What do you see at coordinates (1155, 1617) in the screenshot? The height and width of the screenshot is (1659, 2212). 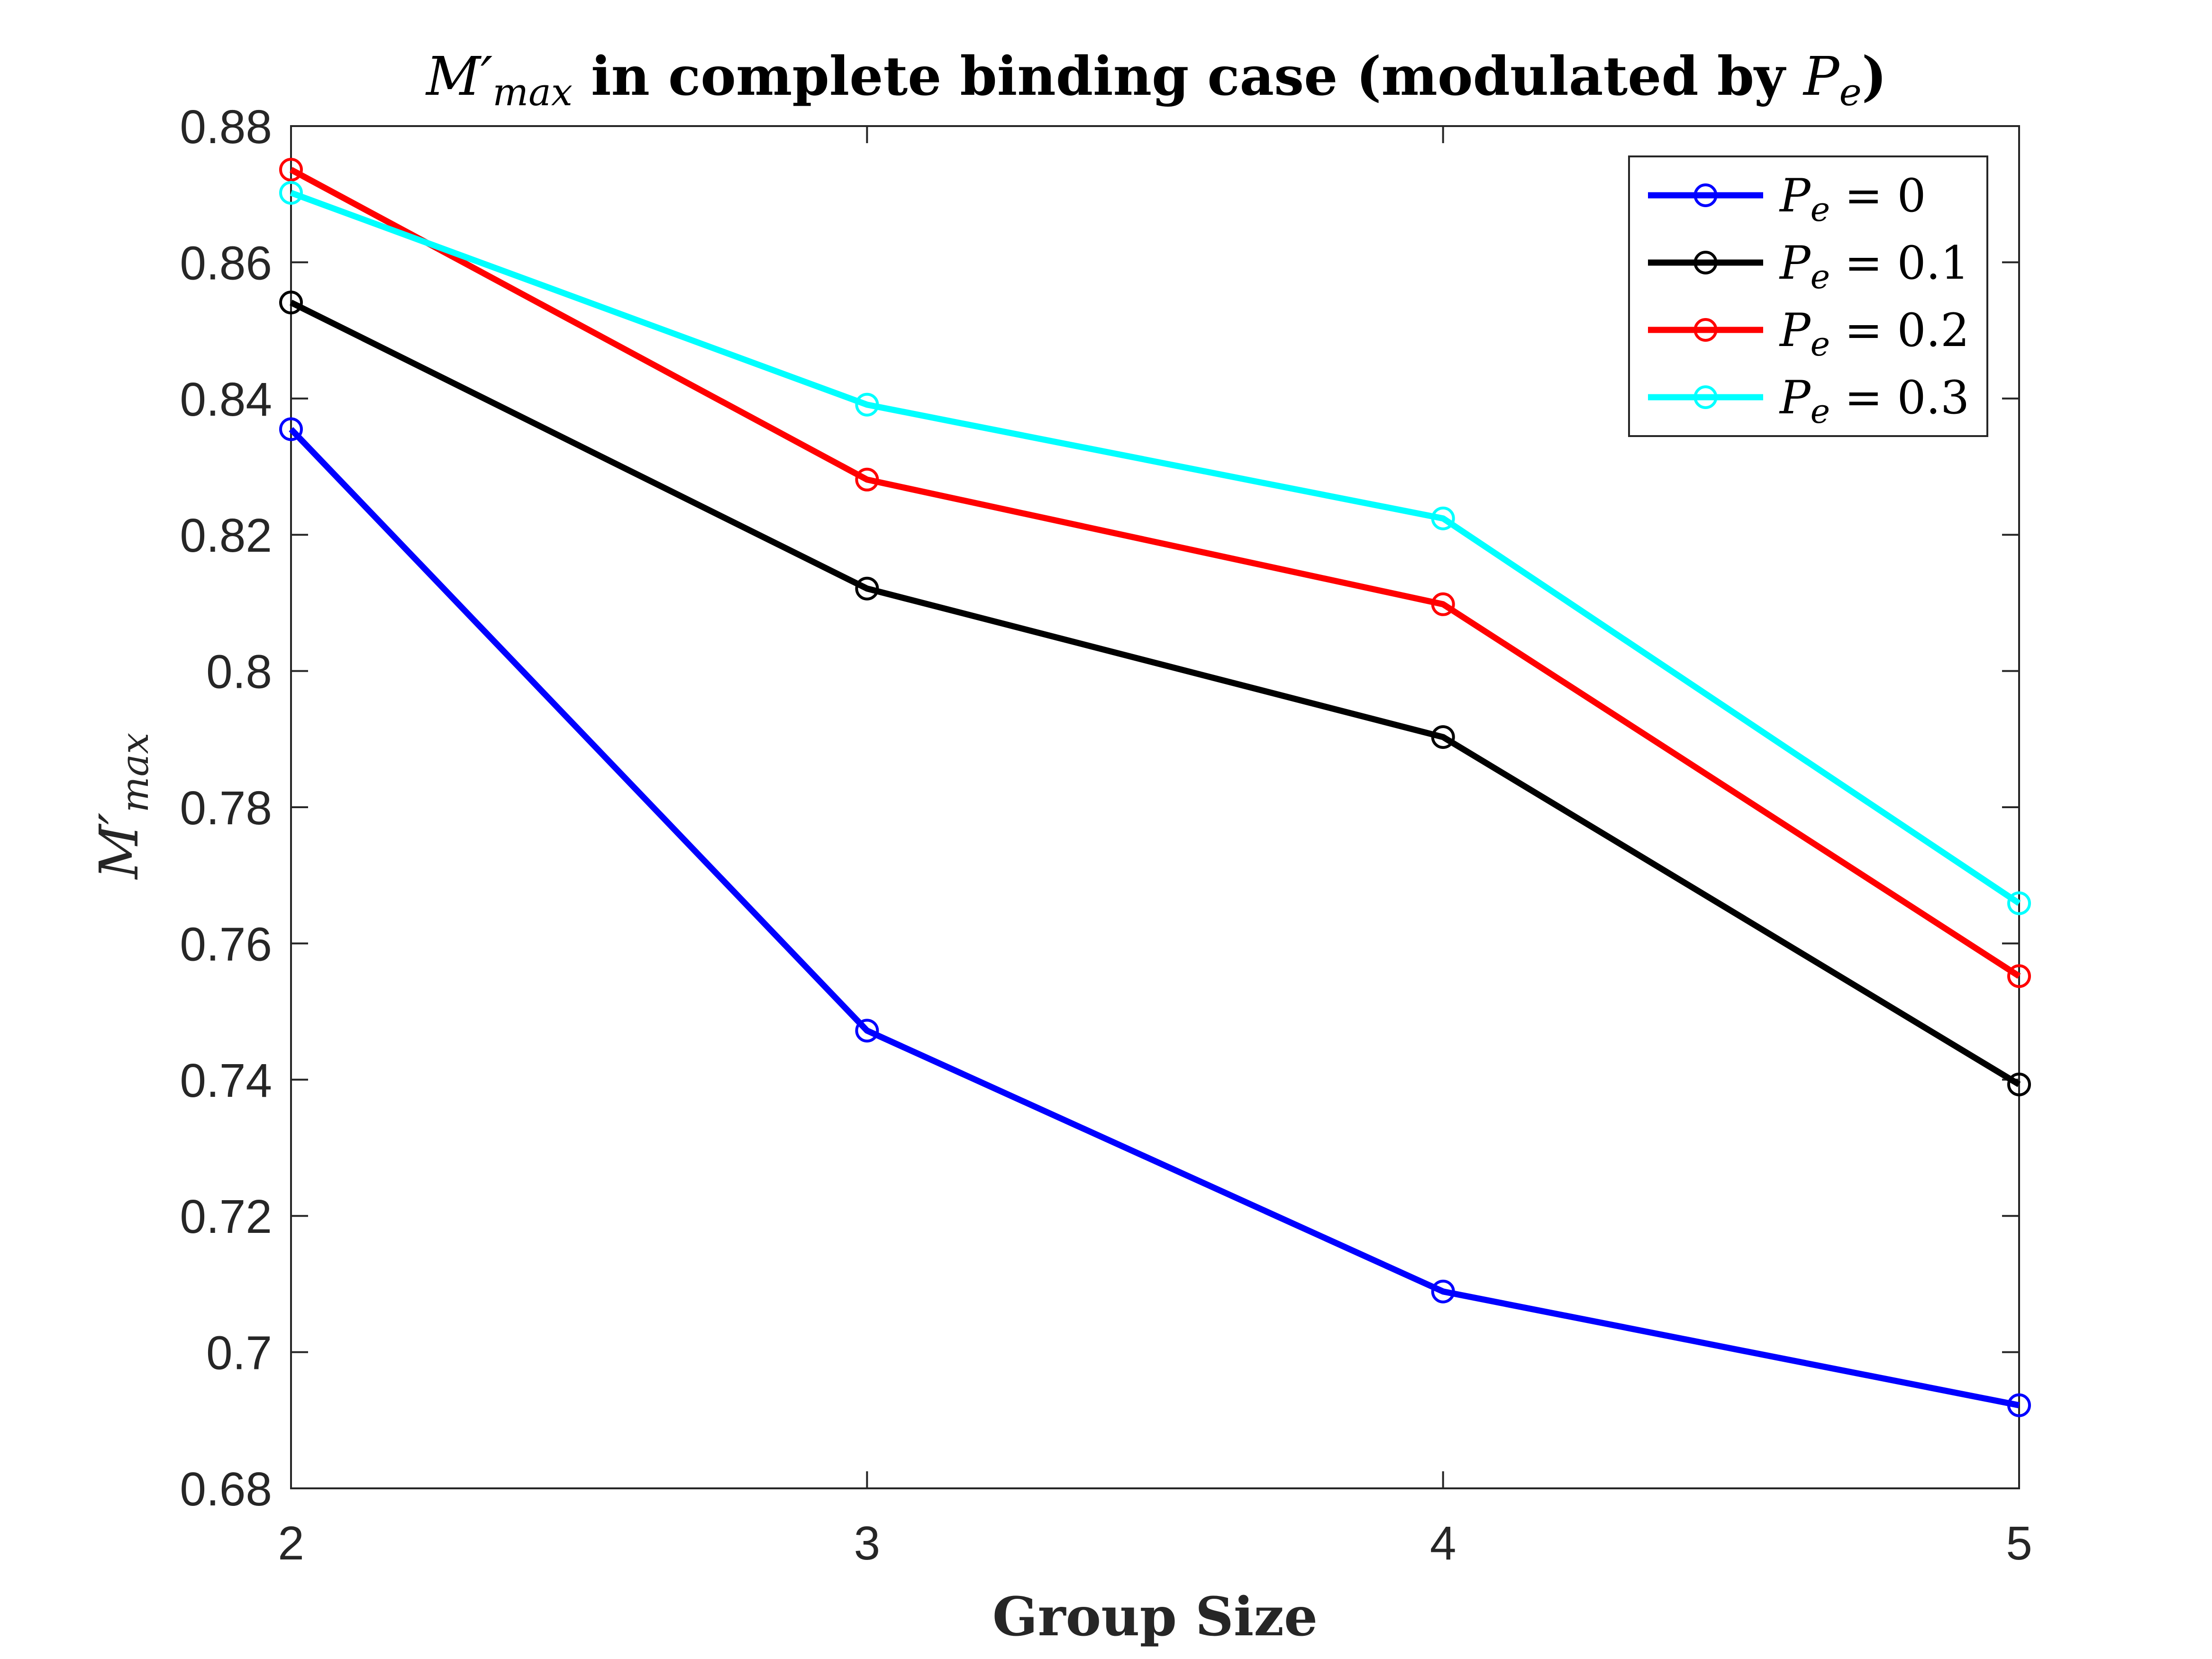 I see `x-axis-label: Group Size` at bounding box center [1155, 1617].